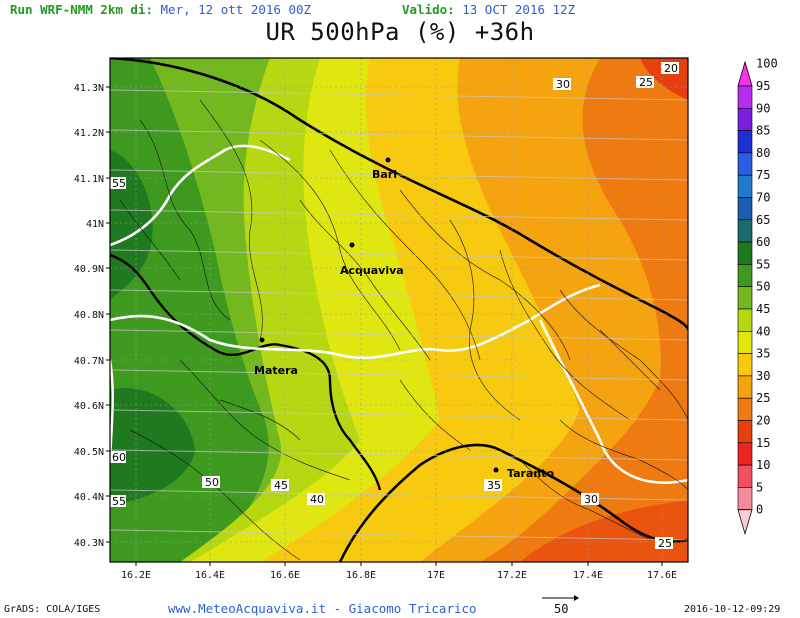  Describe the element at coordinates (89, 406) in the screenshot. I see `y-tick-label: 40.6N` at that location.